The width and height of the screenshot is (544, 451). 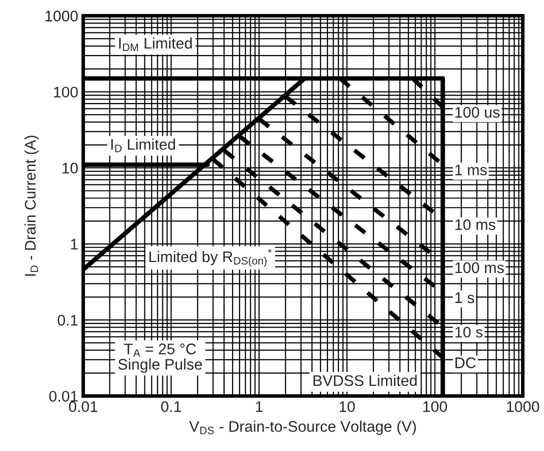 What do you see at coordinates (469, 332) in the screenshot?
I see `series-label: 10 s` at bounding box center [469, 332].